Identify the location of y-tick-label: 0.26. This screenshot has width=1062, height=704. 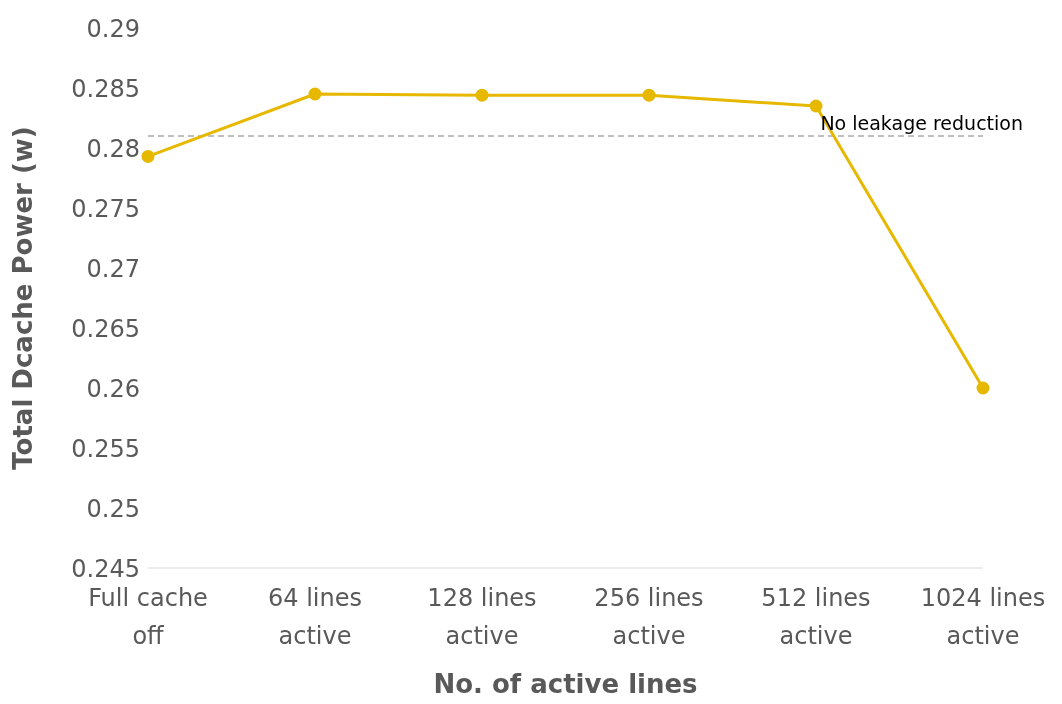
(113, 388).